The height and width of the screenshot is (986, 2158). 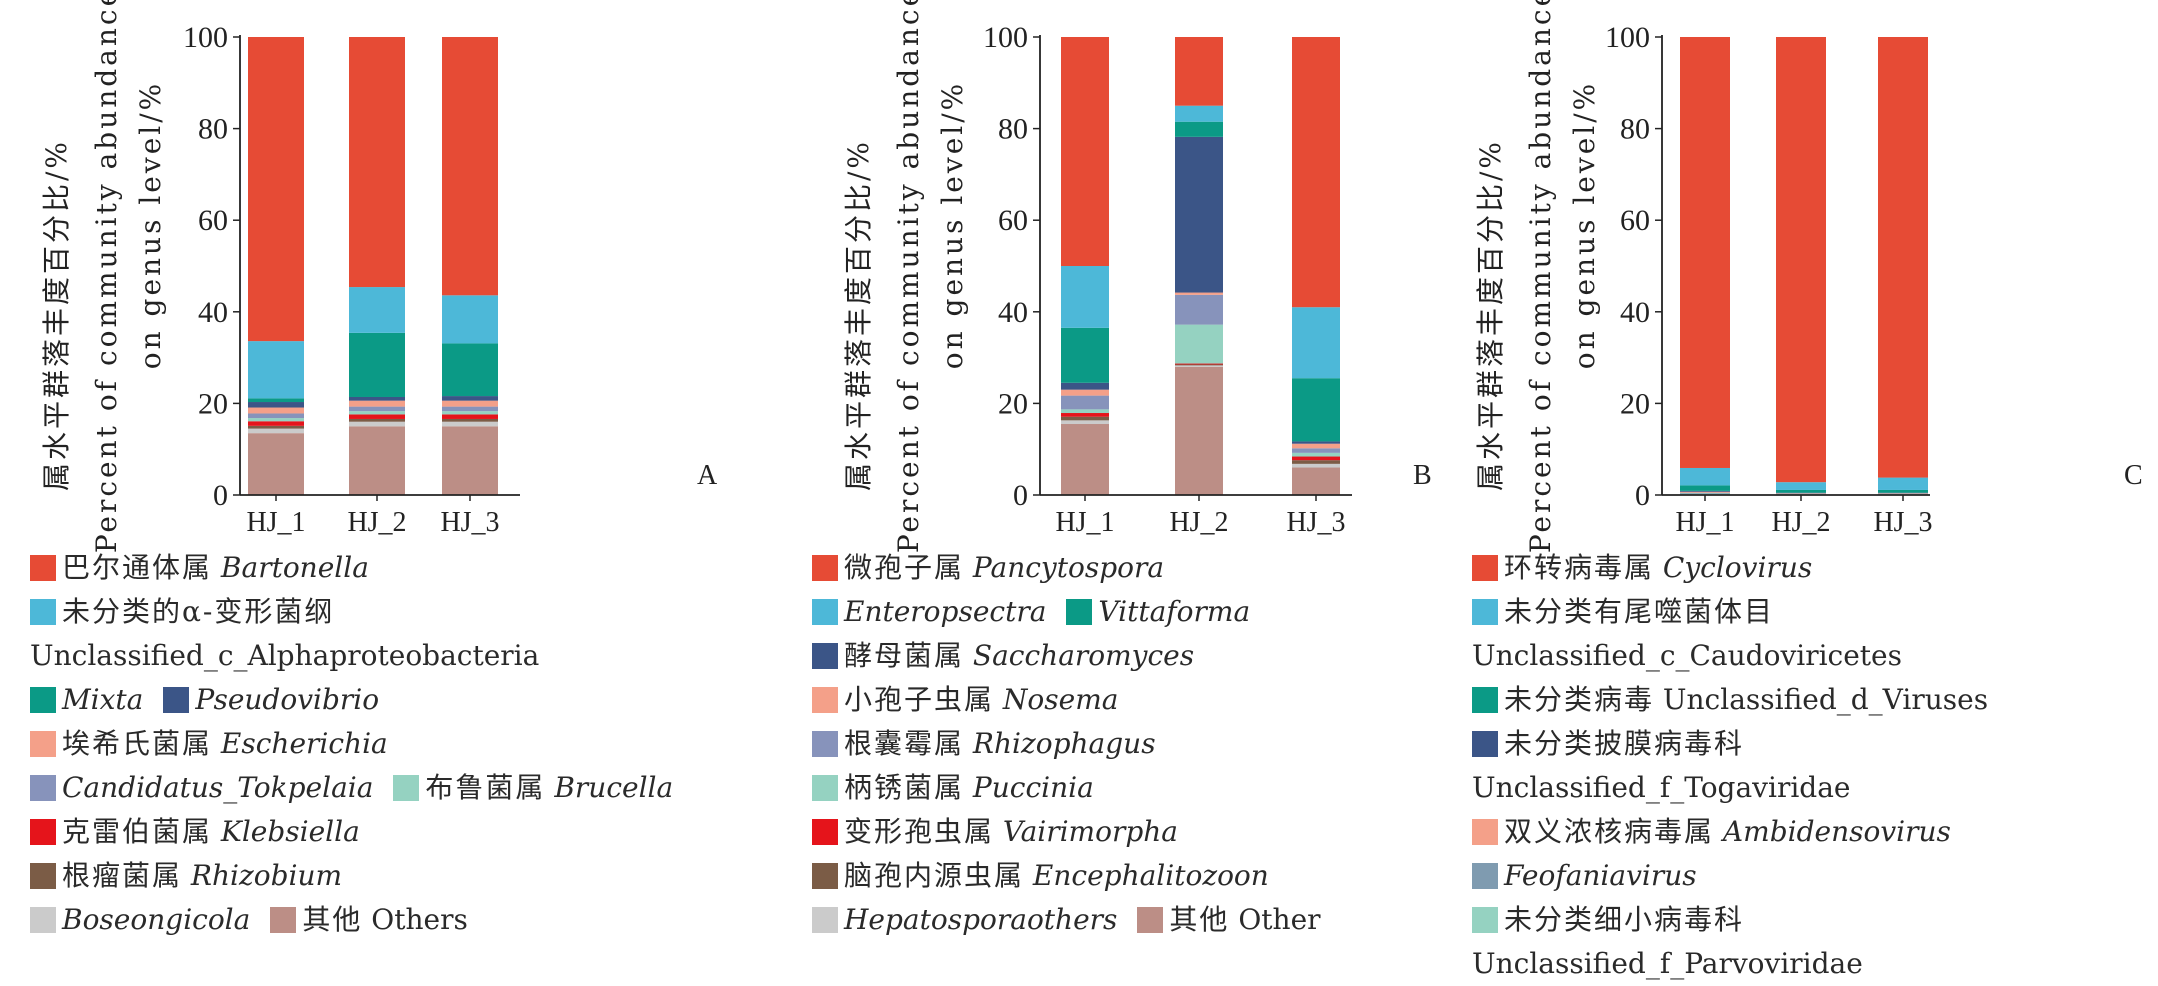 What do you see at coordinates (377, 409) in the screenshot?
I see `bar-segment-a-candidatus-hj2` at bounding box center [377, 409].